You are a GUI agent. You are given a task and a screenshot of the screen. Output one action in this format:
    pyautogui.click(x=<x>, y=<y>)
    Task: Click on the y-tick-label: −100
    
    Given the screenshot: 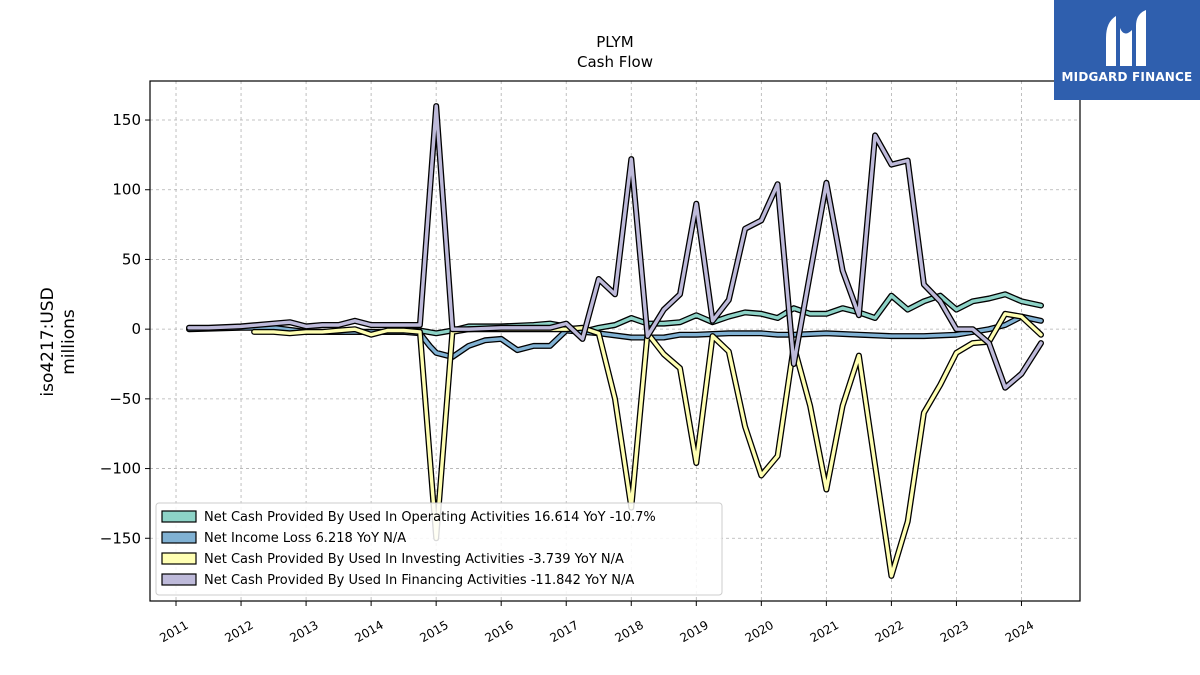 What is the action you would take?
    pyautogui.click(x=120, y=469)
    